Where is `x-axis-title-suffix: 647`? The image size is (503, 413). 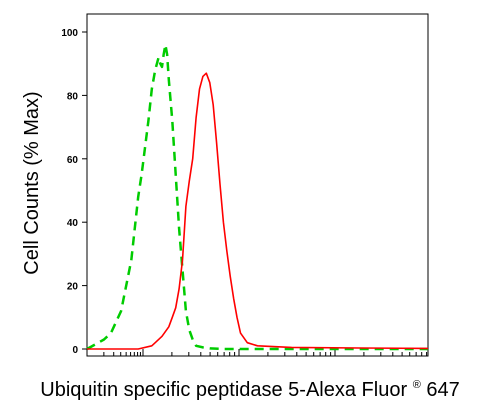 x-axis-title-suffix: 647 is located at coordinates (442, 390).